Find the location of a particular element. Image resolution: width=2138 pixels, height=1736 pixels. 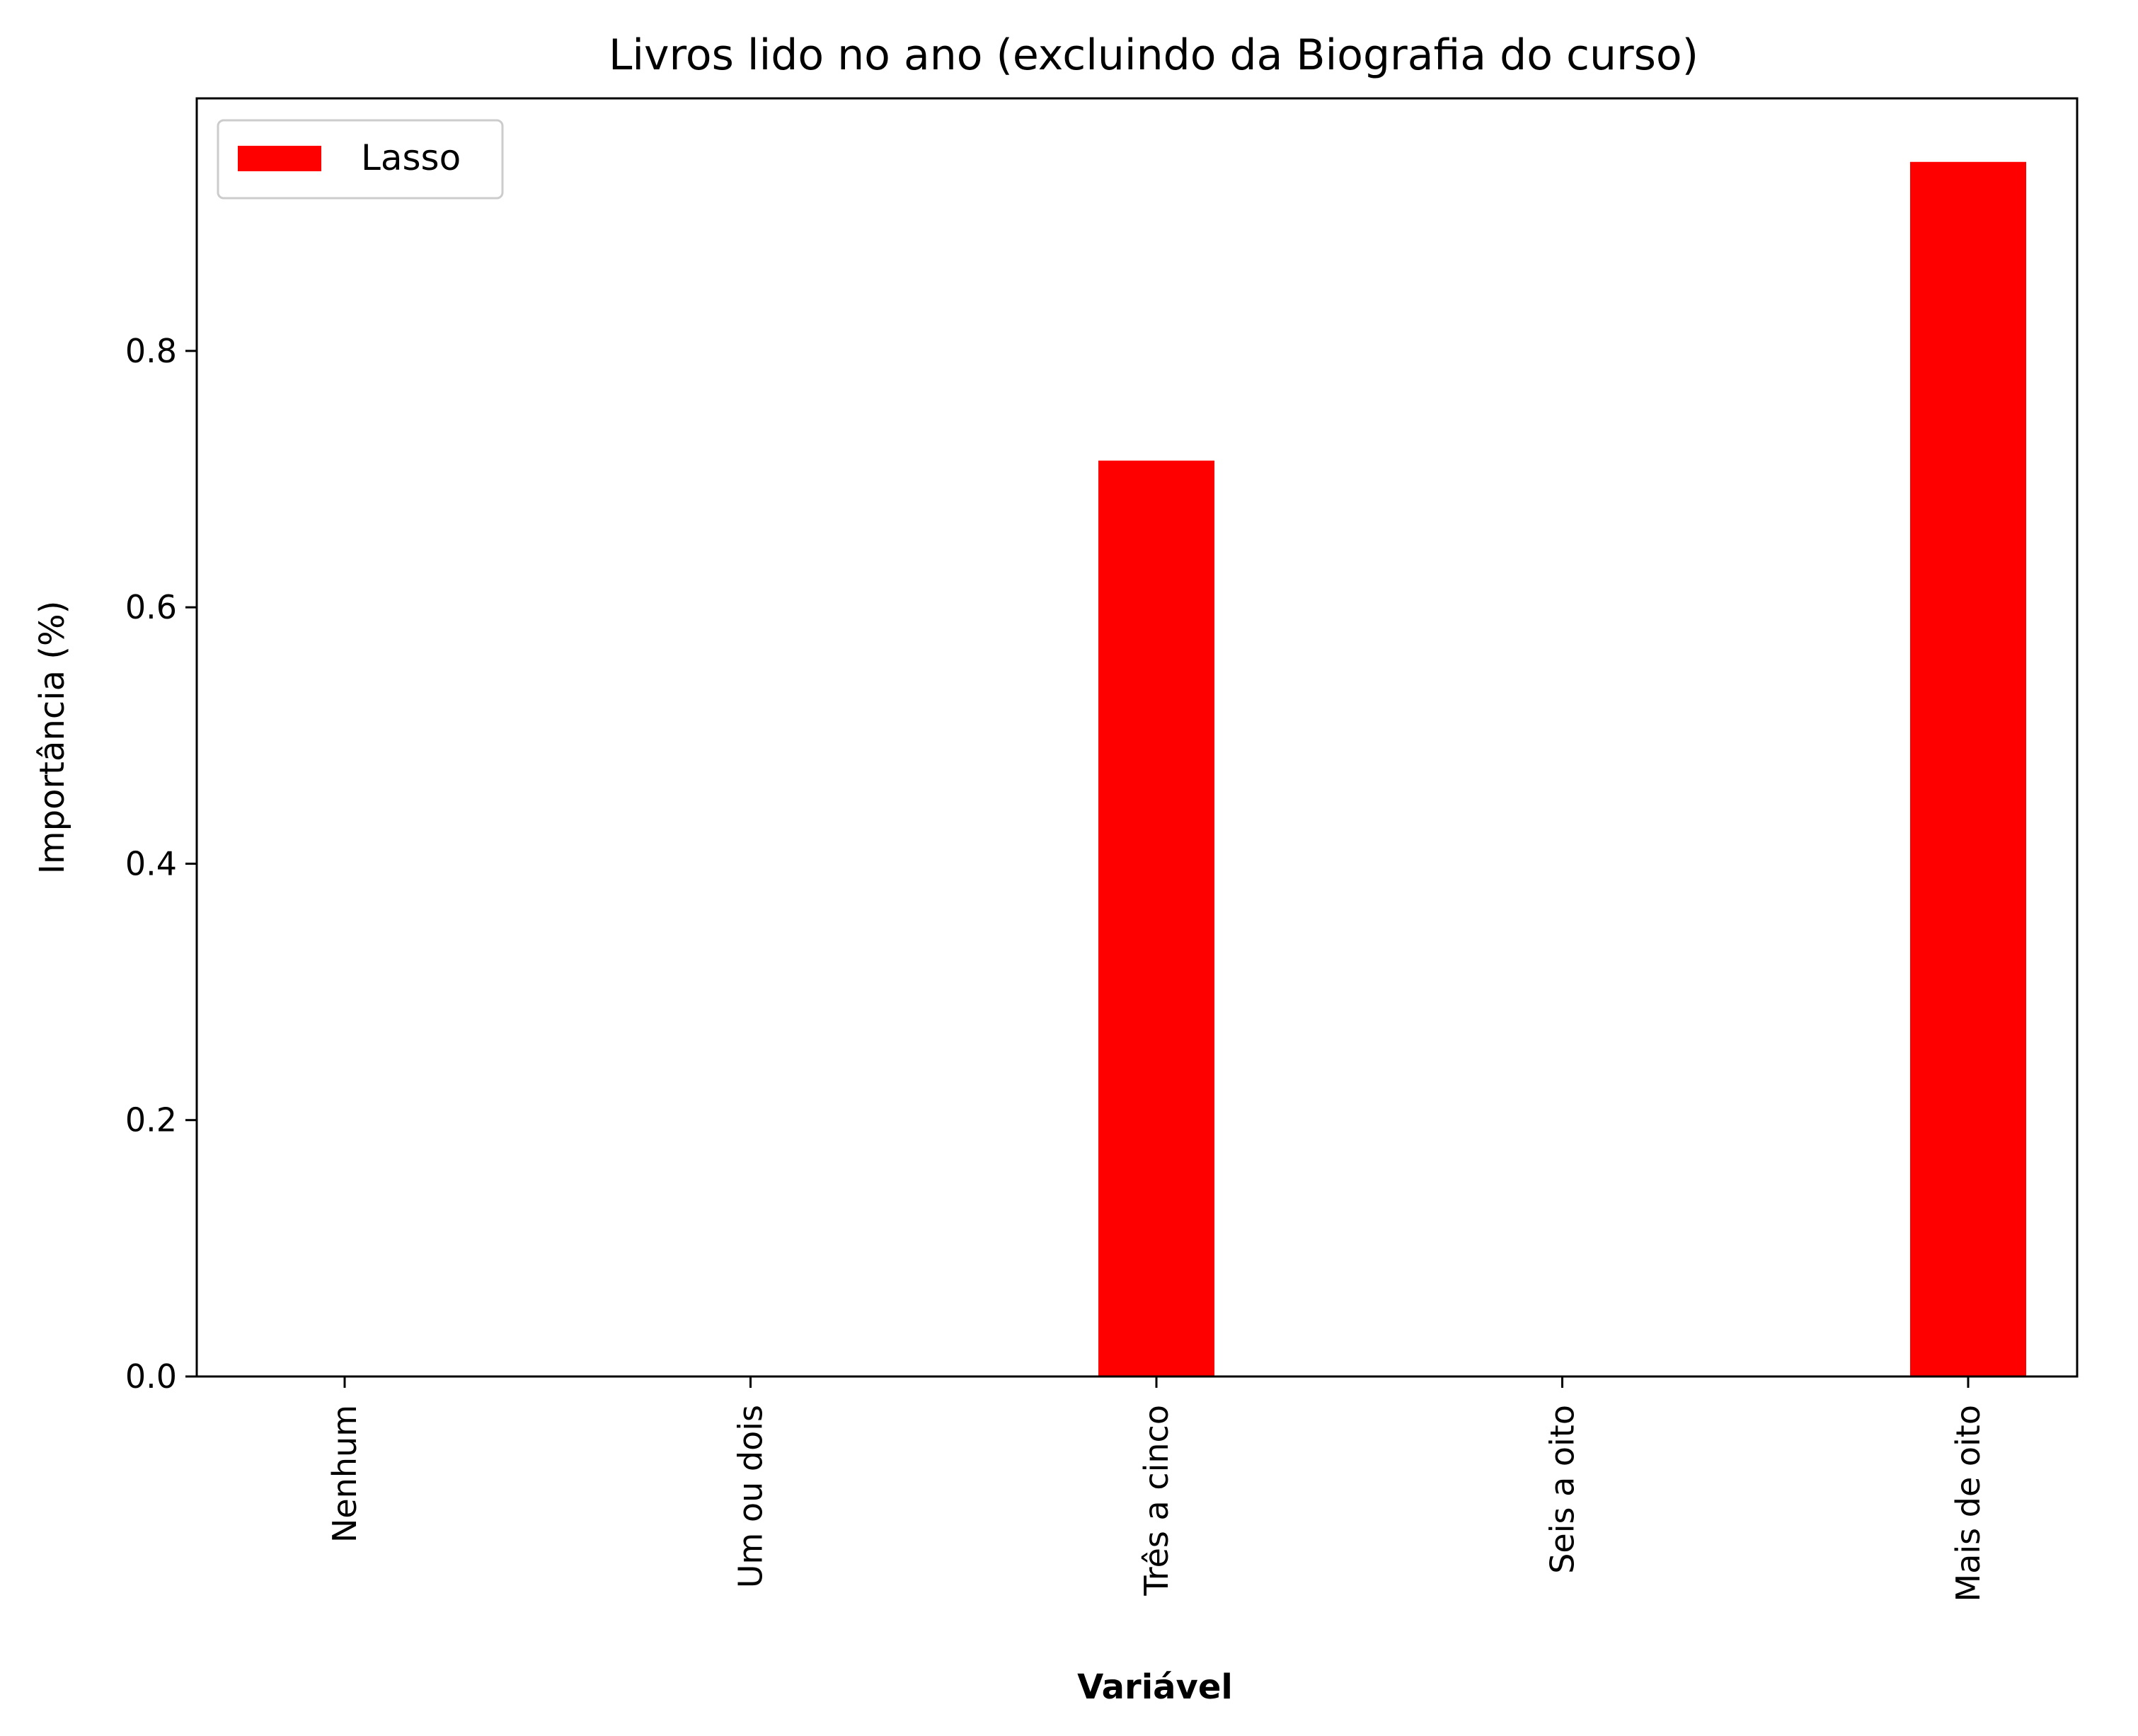

y-tick-label: 0.8 is located at coordinates (151, 351).